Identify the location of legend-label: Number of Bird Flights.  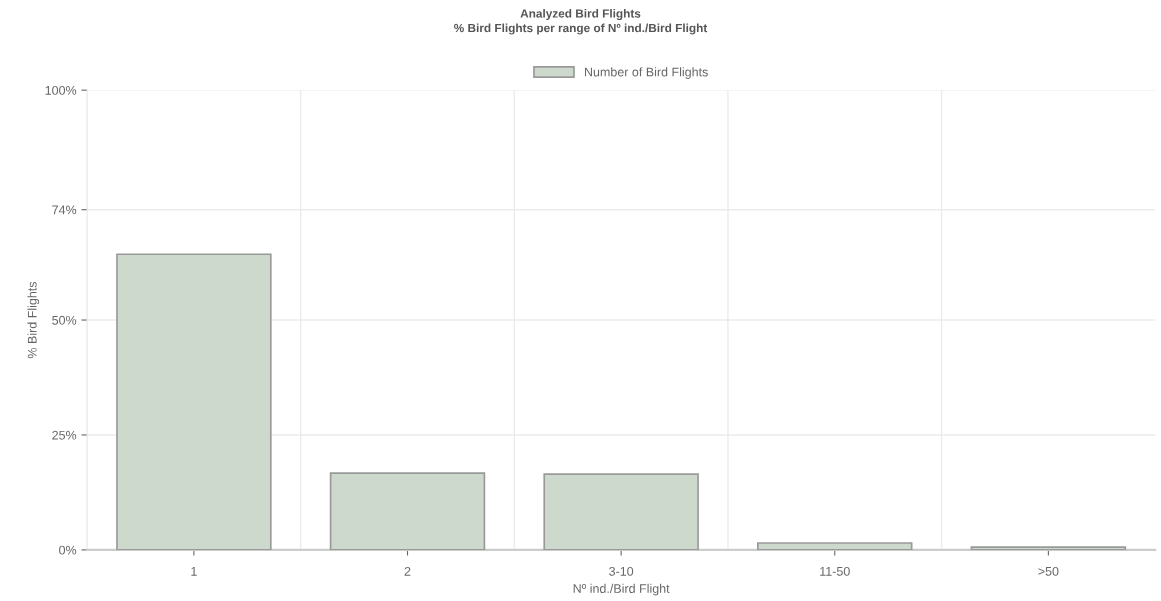
(646, 73).